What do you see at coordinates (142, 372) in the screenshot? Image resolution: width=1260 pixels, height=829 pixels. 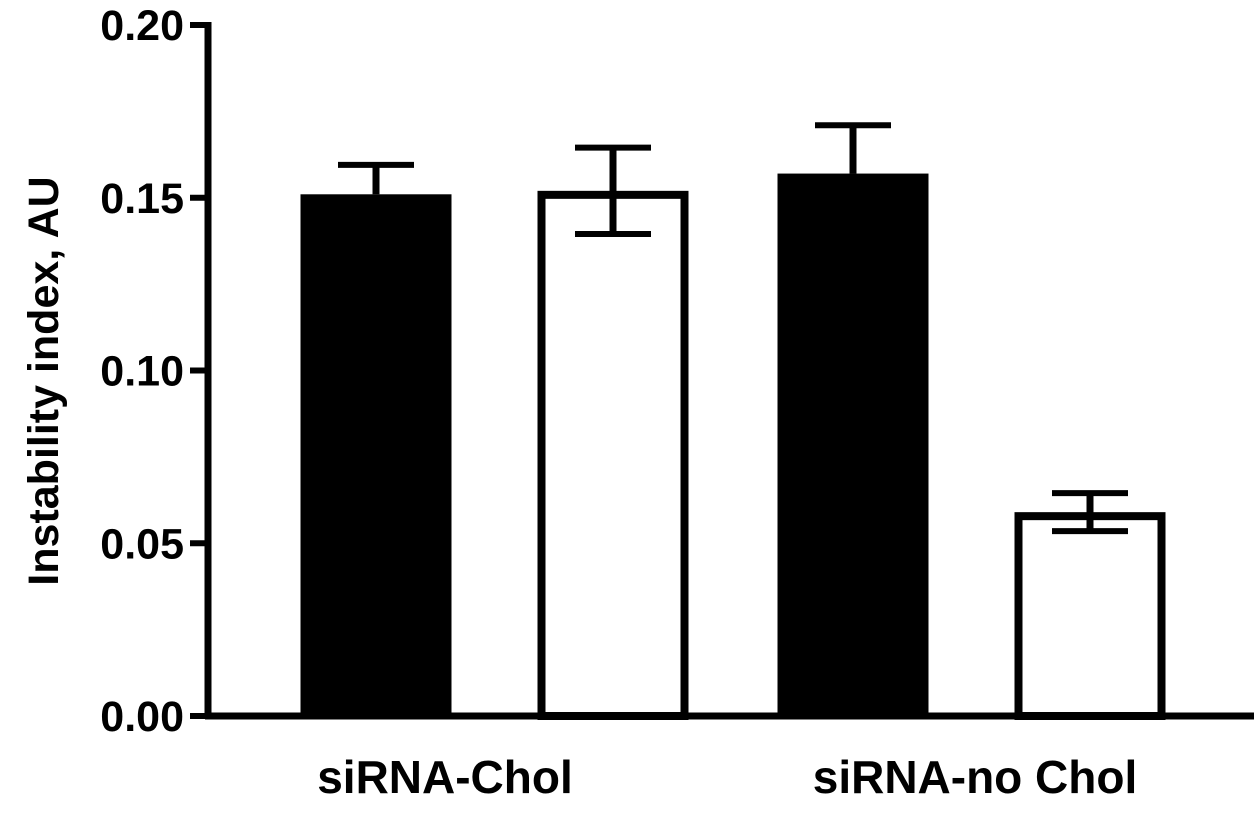 I see `y-tick-label: 0.10` at bounding box center [142, 372].